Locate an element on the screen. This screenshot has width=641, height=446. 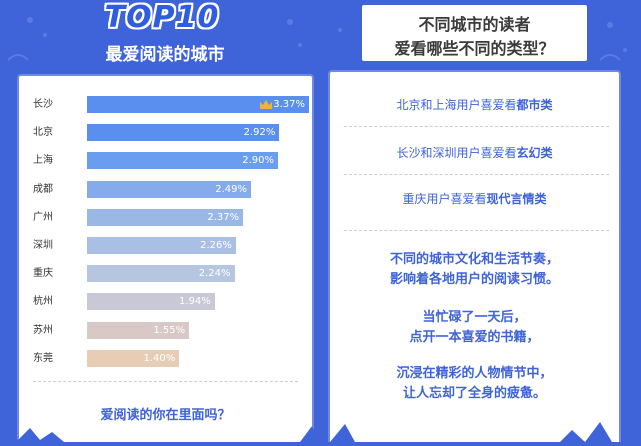
genre-item-1: 北京和上海用户喜爱看都市类 is located at coordinates (474, 104).